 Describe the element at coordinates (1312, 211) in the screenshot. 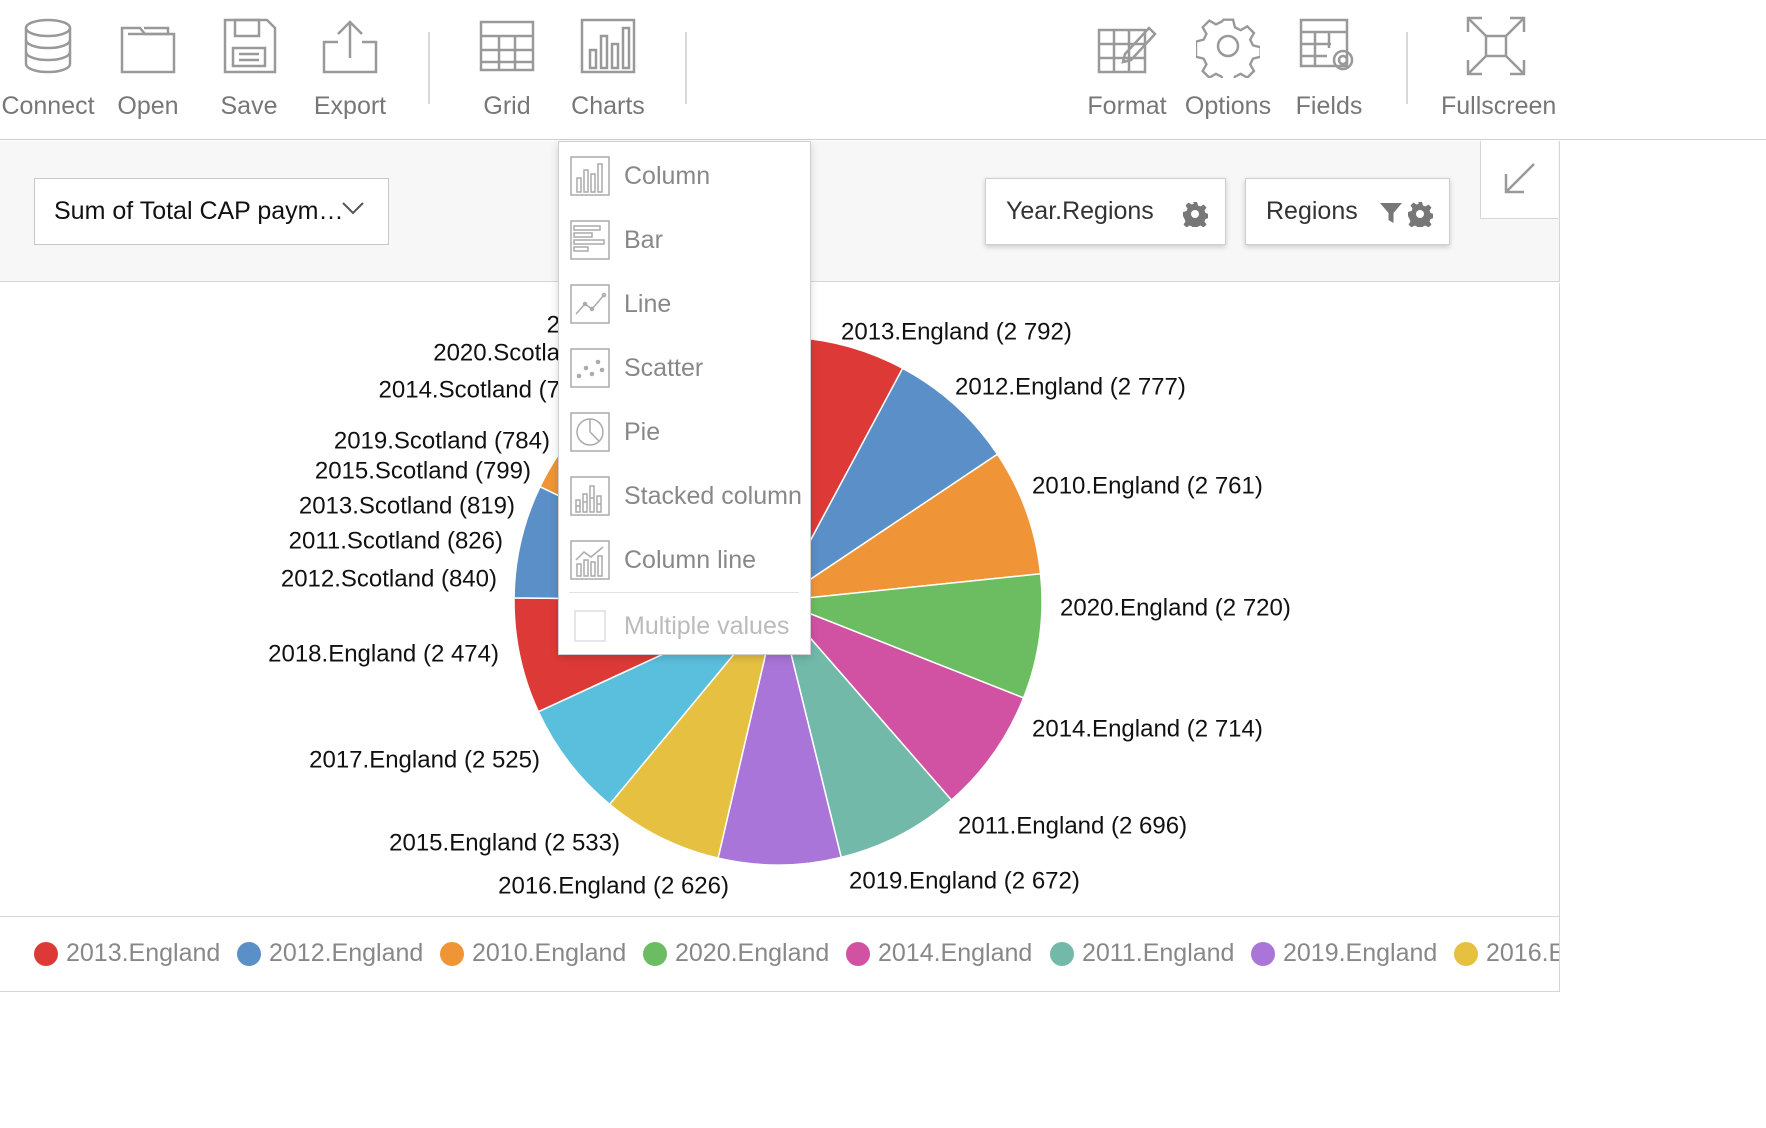

I see `columns-field-label: Regions` at that location.